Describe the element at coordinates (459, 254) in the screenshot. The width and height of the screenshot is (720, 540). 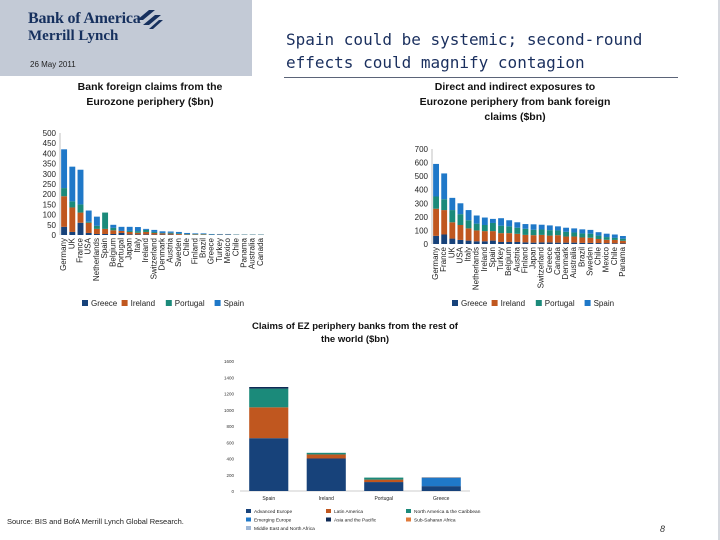
I see `chart2-category-label: USA` at that location.